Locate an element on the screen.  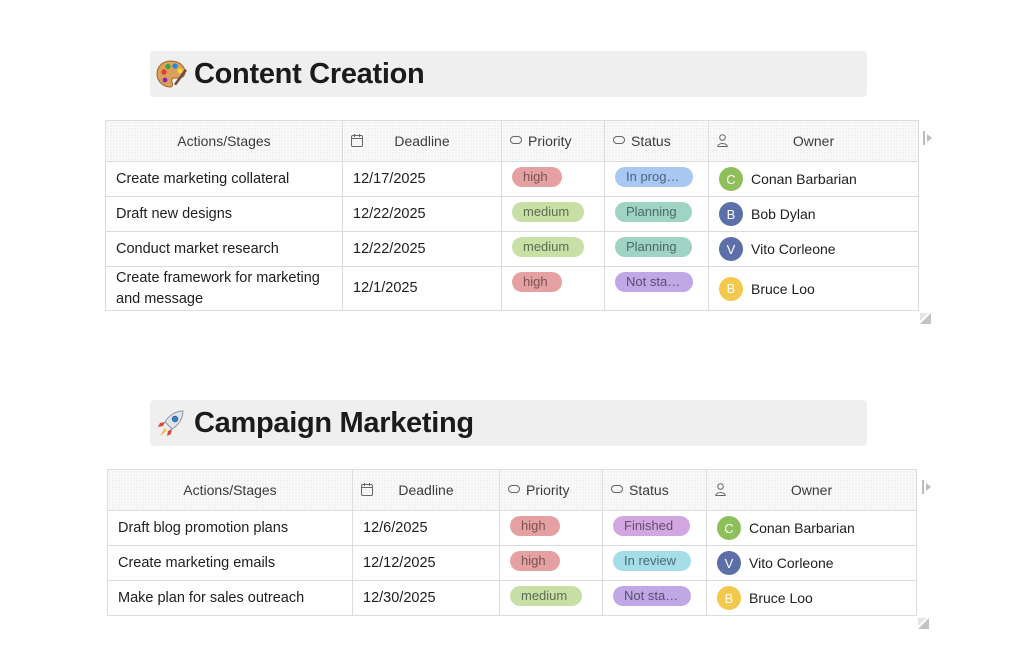
deadline-cell: 12/12/2025 is located at coordinates (426, 563).